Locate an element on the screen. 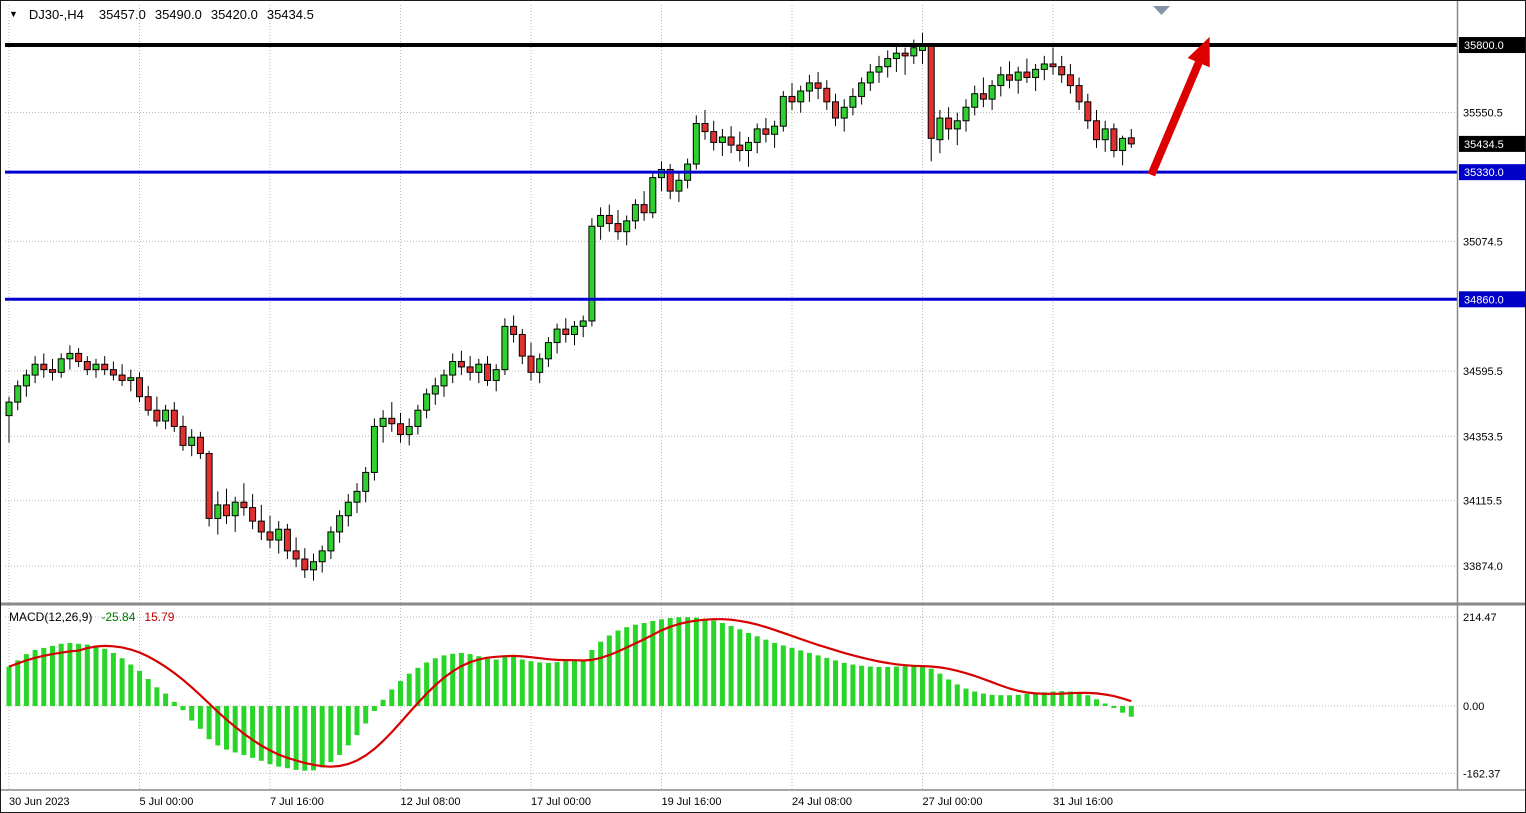  price-scale-marker: 35330.0 is located at coordinates (1484, 173).